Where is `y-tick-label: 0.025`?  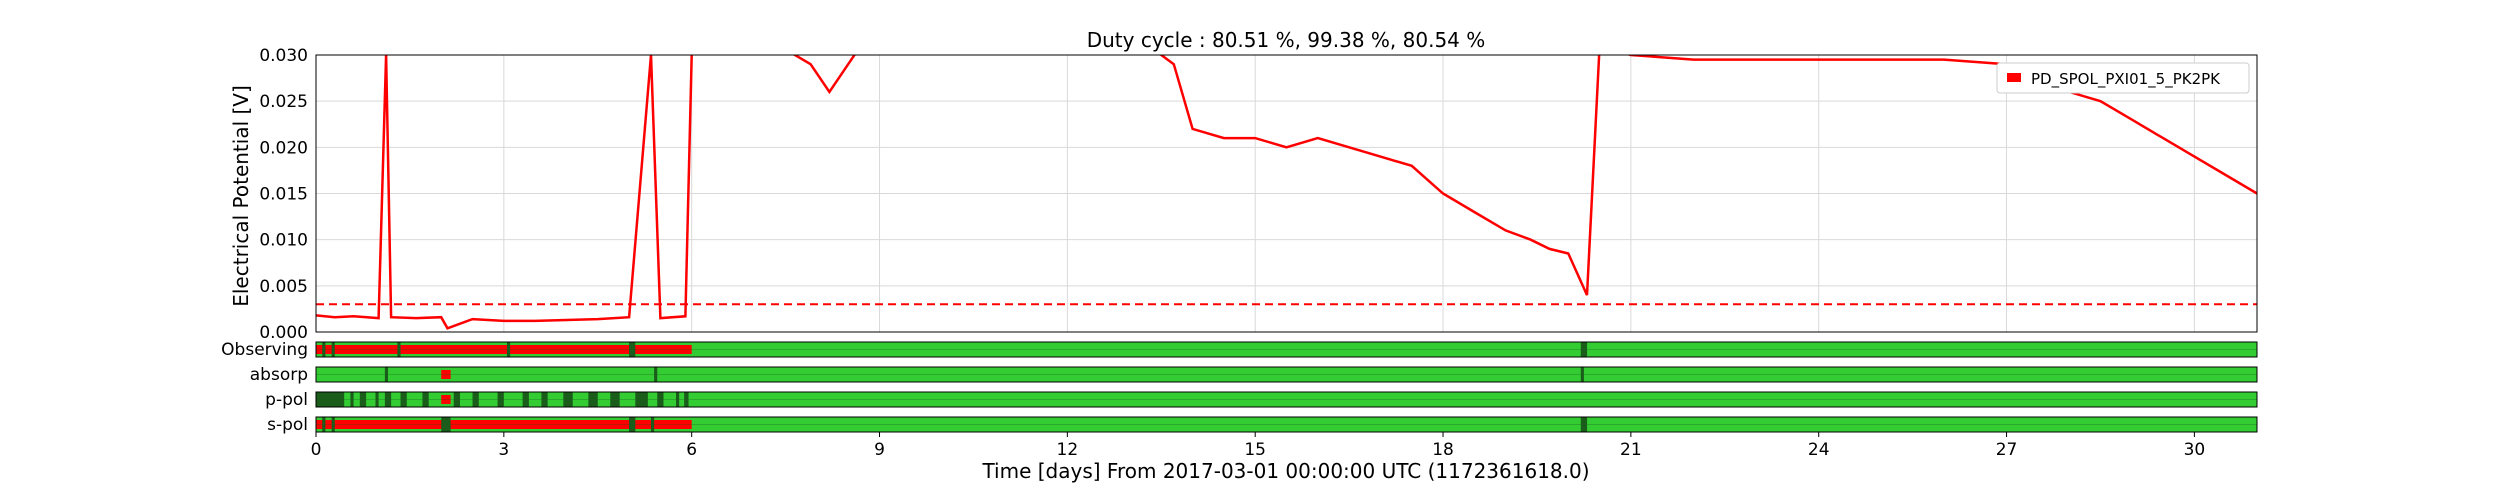 y-tick-label: 0.025 is located at coordinates (283, 102).